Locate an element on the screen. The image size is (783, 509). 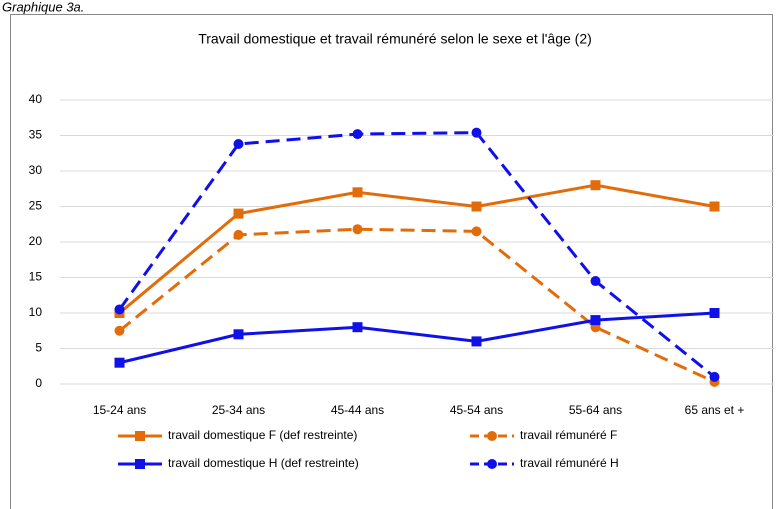
x-tick-label: 45-44 ans is located at coordinates (357, 410).